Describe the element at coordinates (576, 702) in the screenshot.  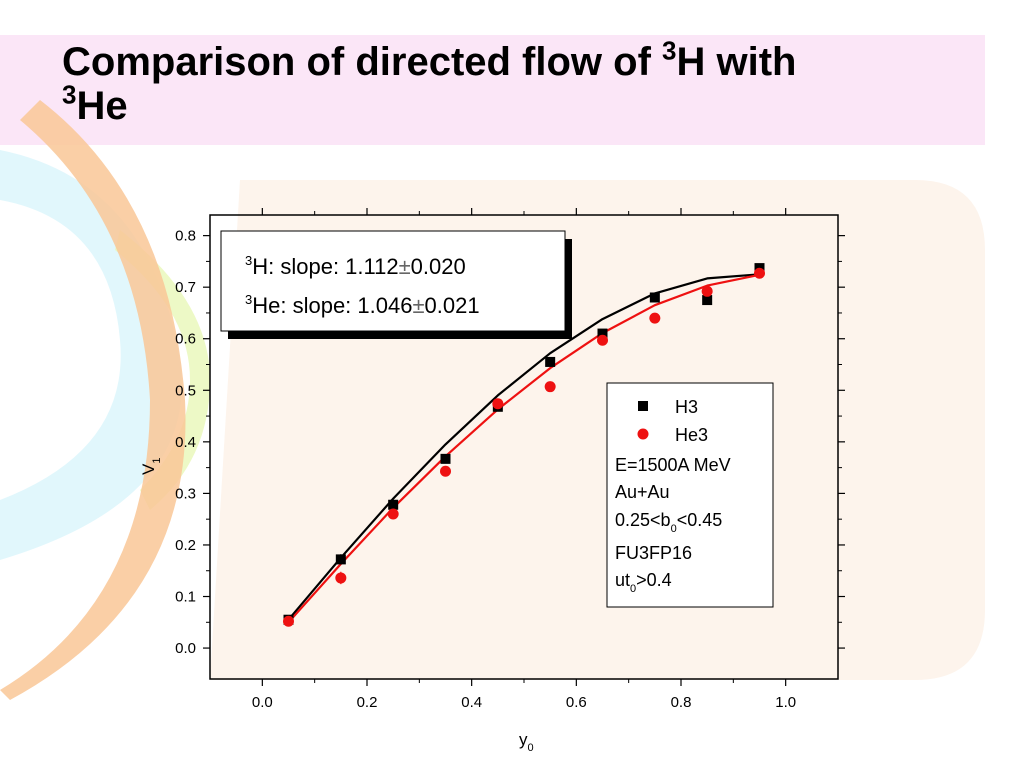
I see `x-tick-label: 0.6` at that location.